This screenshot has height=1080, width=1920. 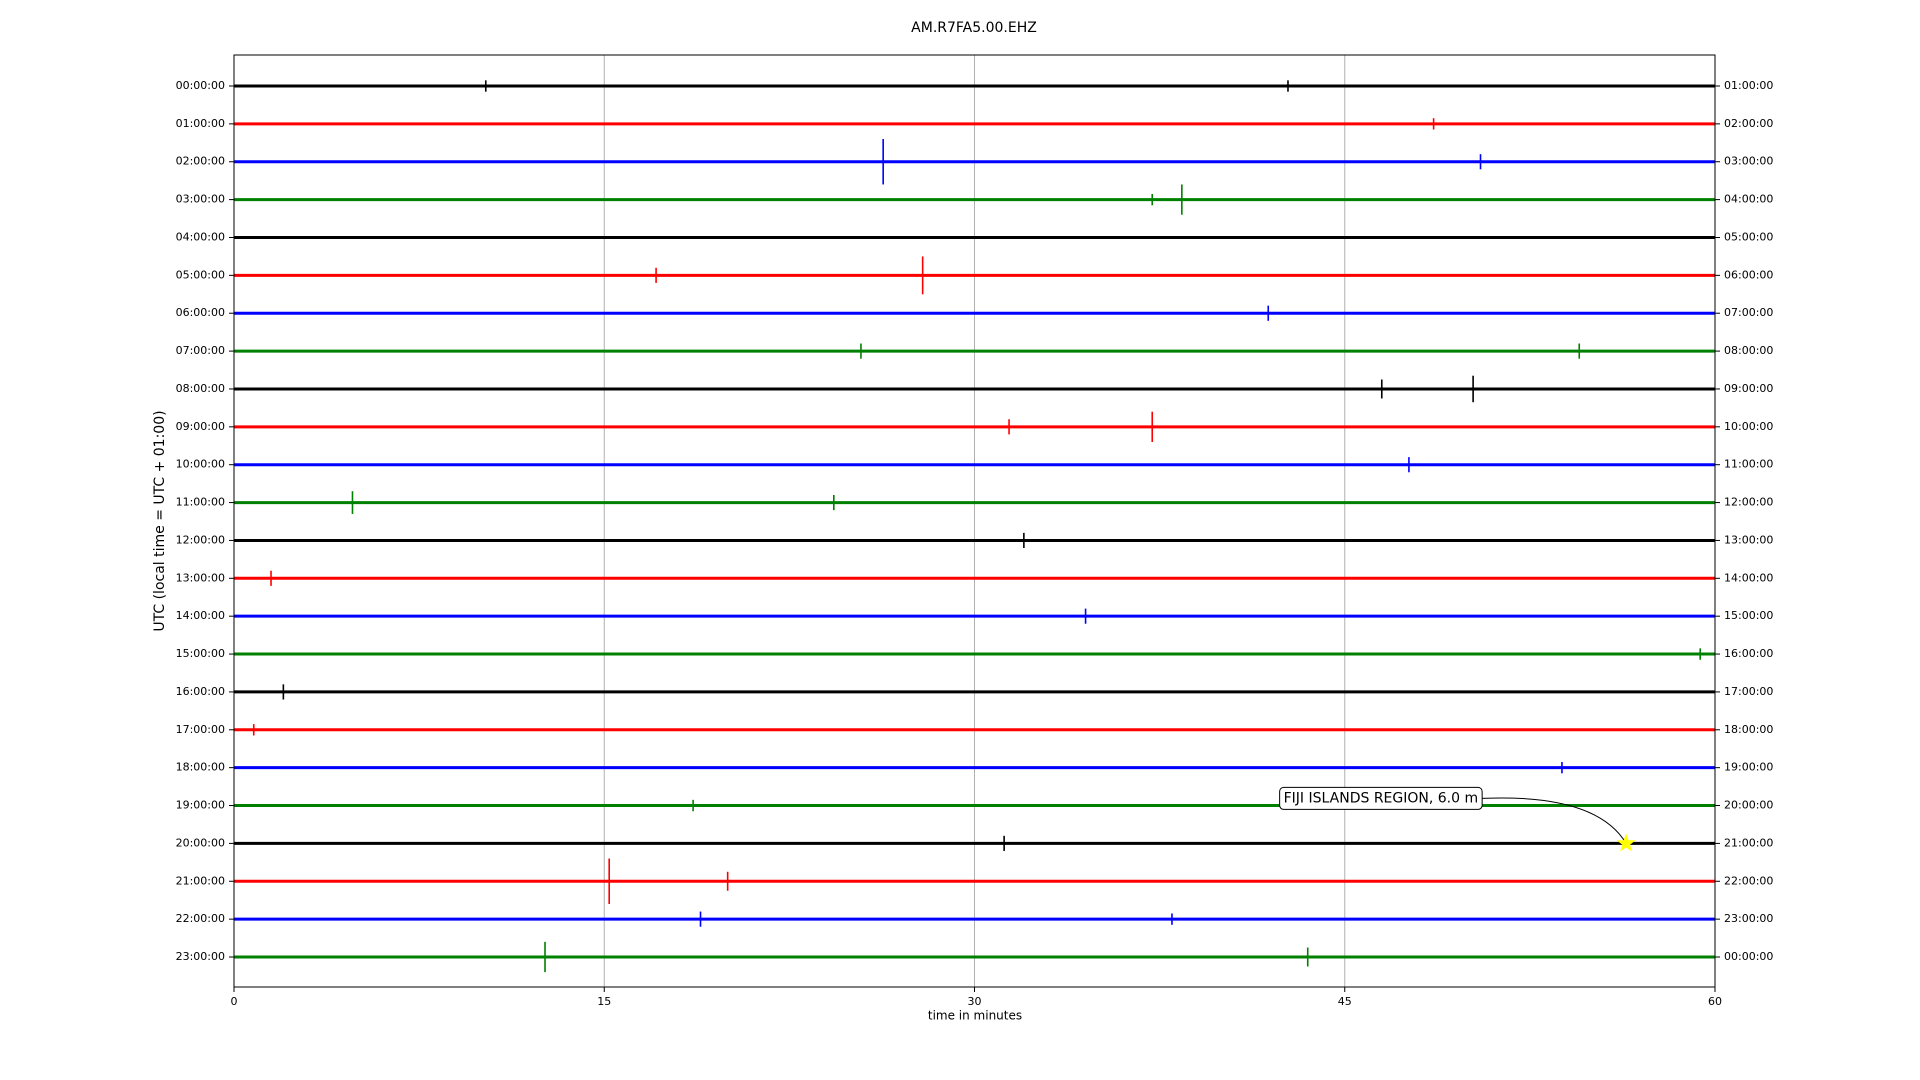 I want to click on y-tick-label: 09:00:00, so click(x=200, y=426).